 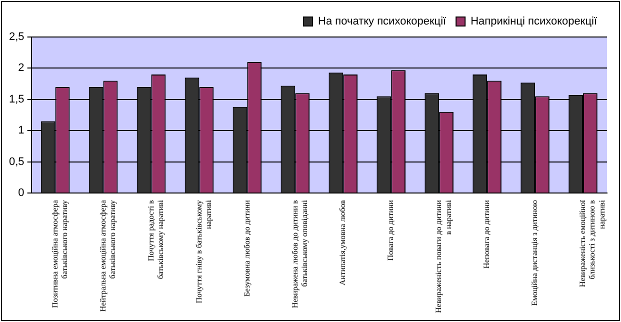 What do you see at coordinates (16, 162) in the screenshot?
I see `y-tick-label: 0,5` at bounding box center [16, 162].